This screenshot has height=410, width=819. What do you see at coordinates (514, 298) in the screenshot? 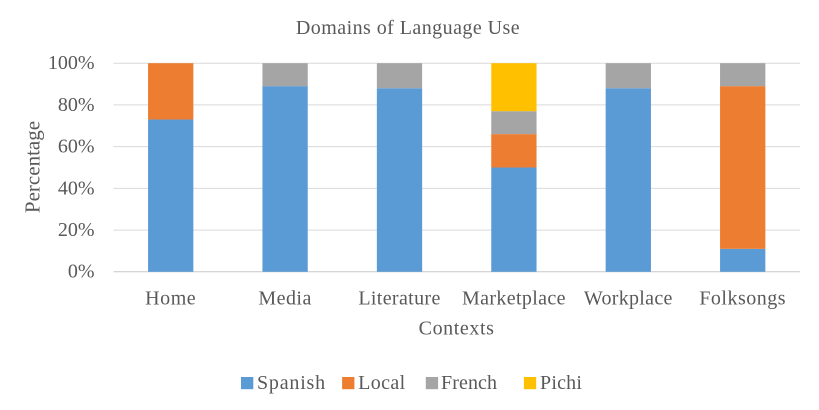
I see `svg-text: Marketplace` at bounding box center [514, 298].